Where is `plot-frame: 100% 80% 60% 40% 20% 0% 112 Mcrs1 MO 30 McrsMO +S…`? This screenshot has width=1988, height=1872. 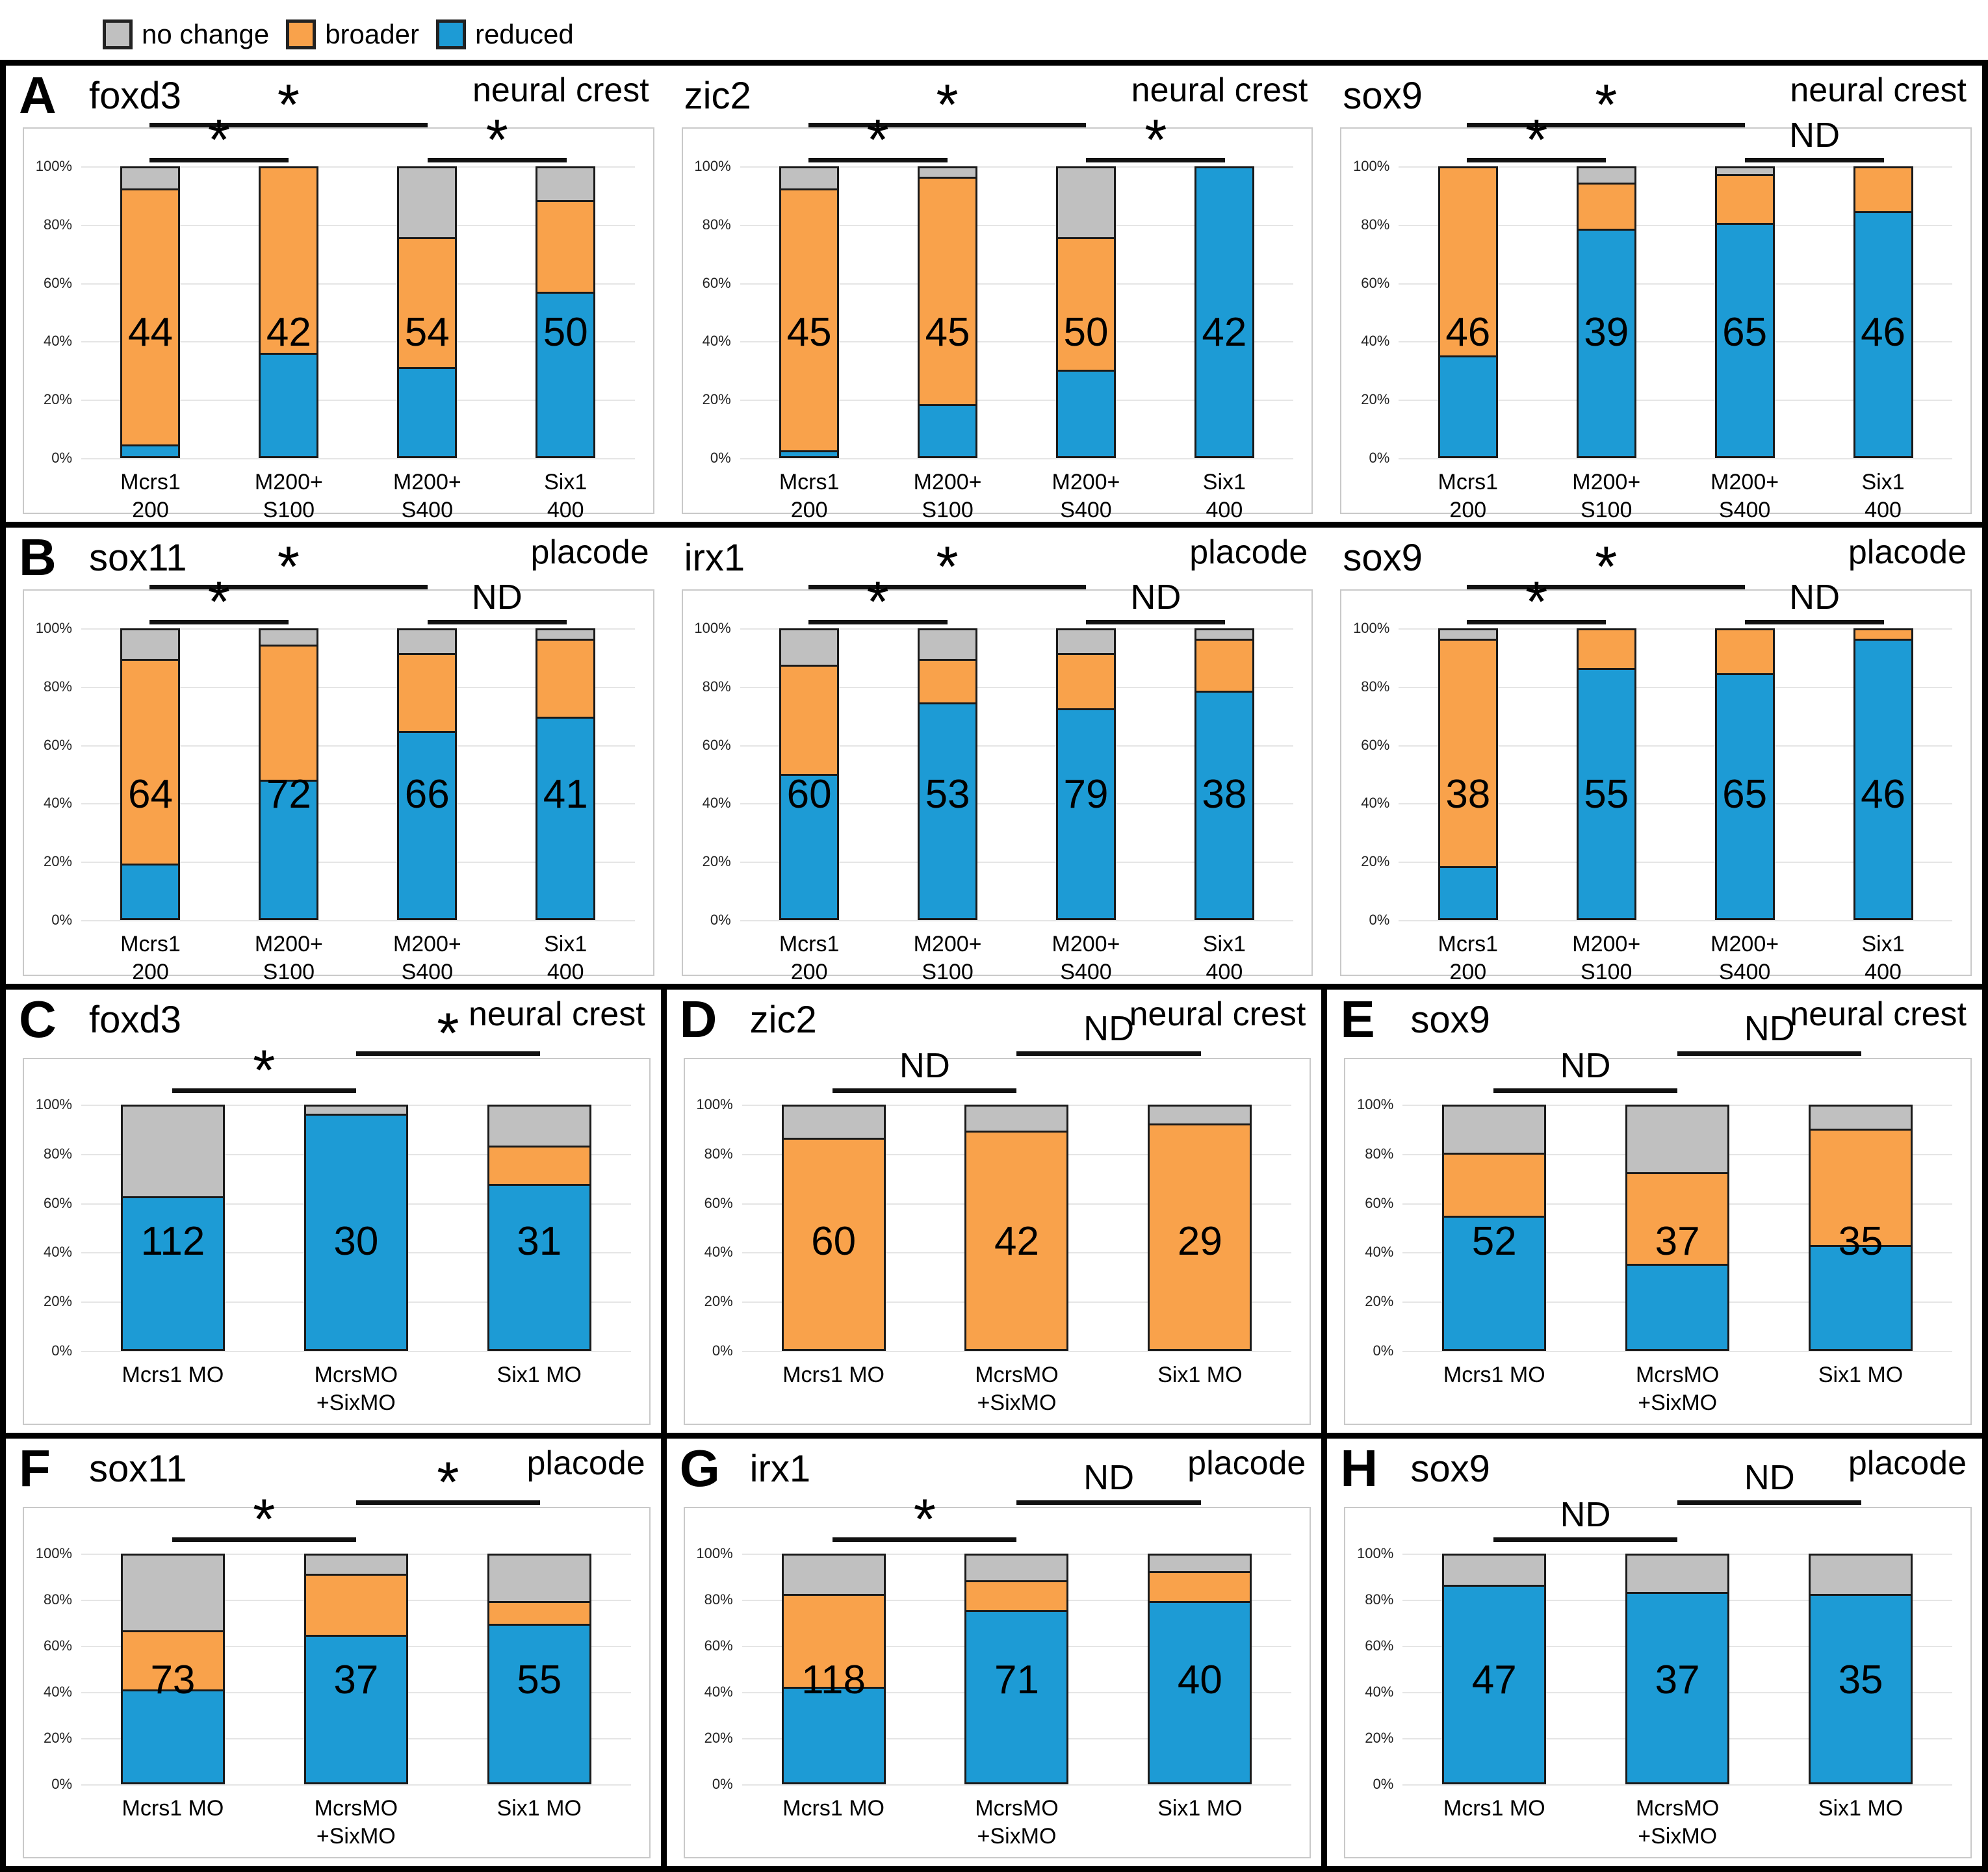
plot-frame: 100% 80% 60% 40% 20% 0% 112 Mcrs1 MO 30 McrsMO +S… is located at coordinates (337, 1241).